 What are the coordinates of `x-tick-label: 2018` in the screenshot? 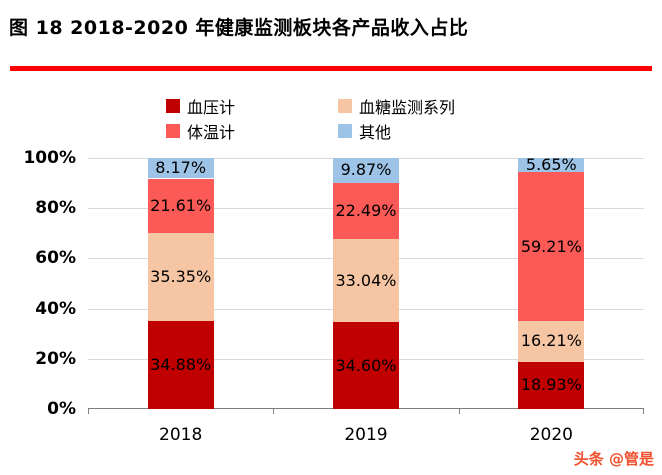 It's located at (181, 435).